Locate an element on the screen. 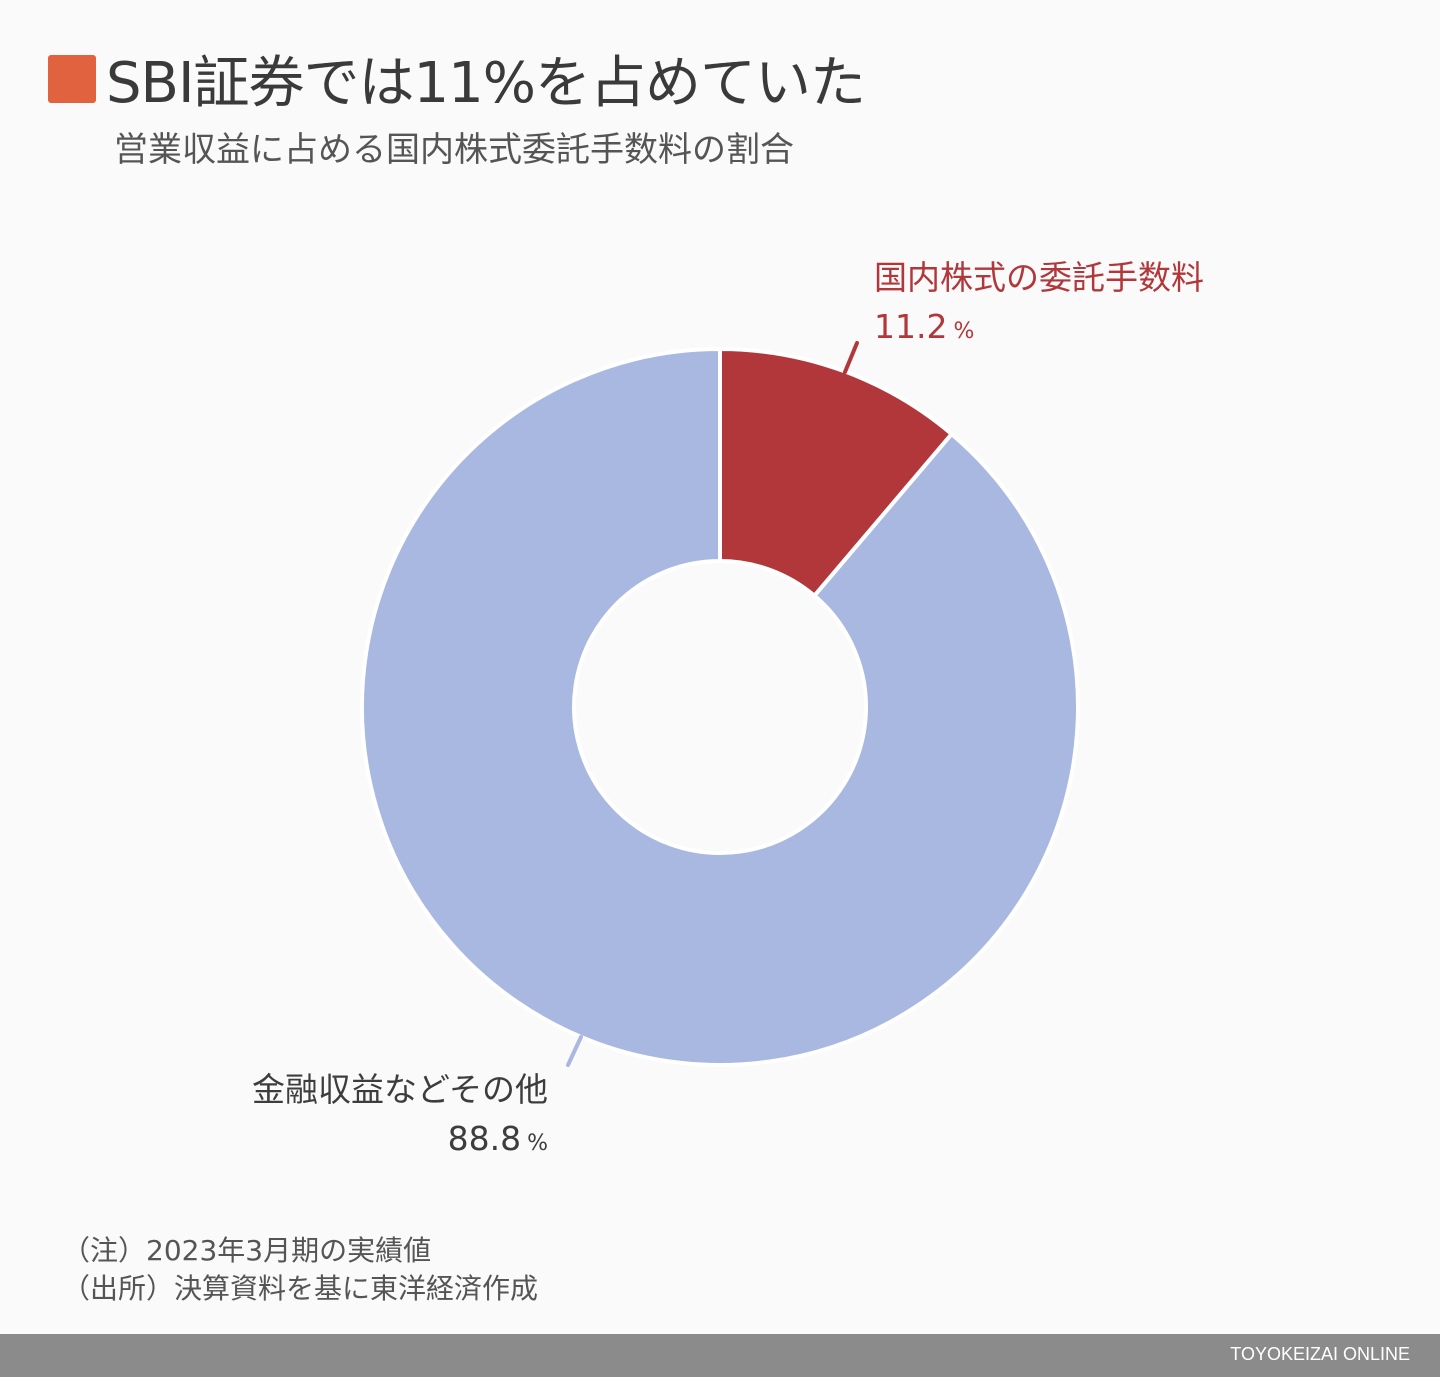 Image resolution: width=1440 pixels, height=1377 pixels. donut-slice is located at coordinates (836, 472).